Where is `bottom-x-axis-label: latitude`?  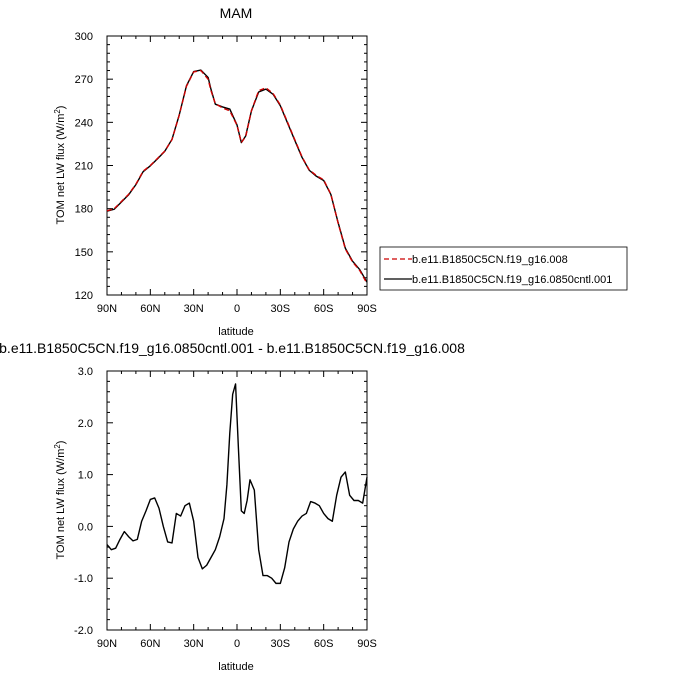 bottom-x-axis-label: latitude is located at coordinates (235, 667).